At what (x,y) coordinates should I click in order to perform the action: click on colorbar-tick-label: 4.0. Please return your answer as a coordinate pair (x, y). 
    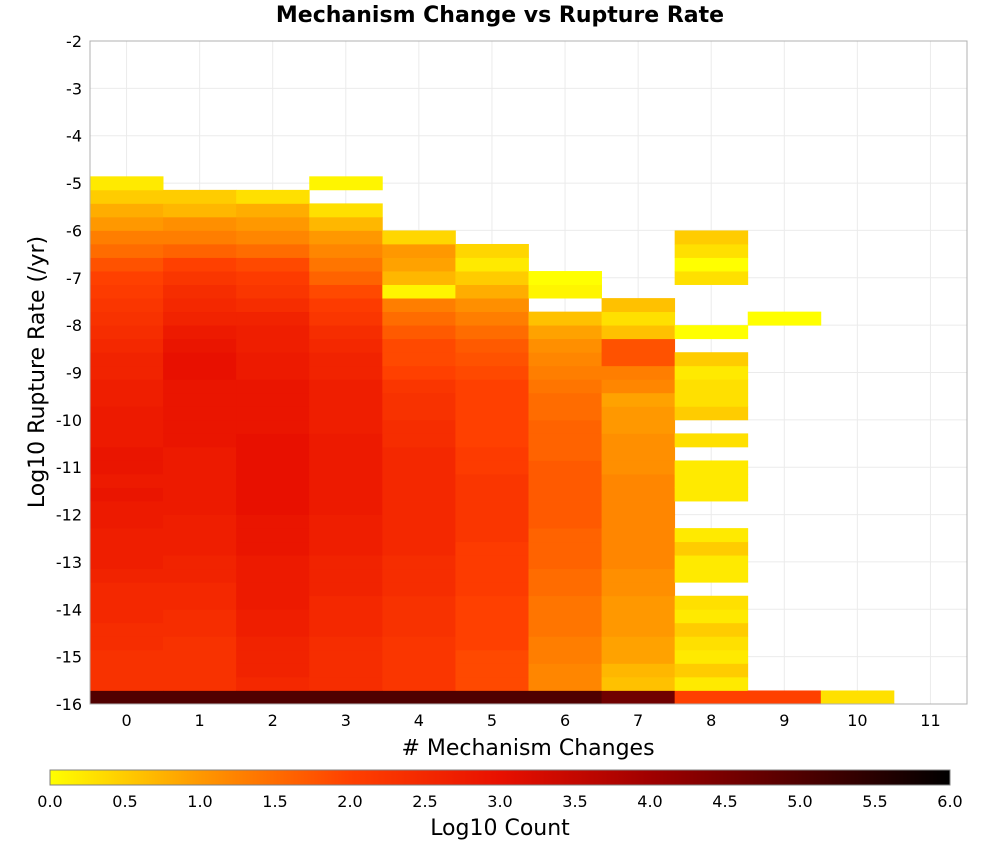
    Looking at the image, I should click on (649, 801).